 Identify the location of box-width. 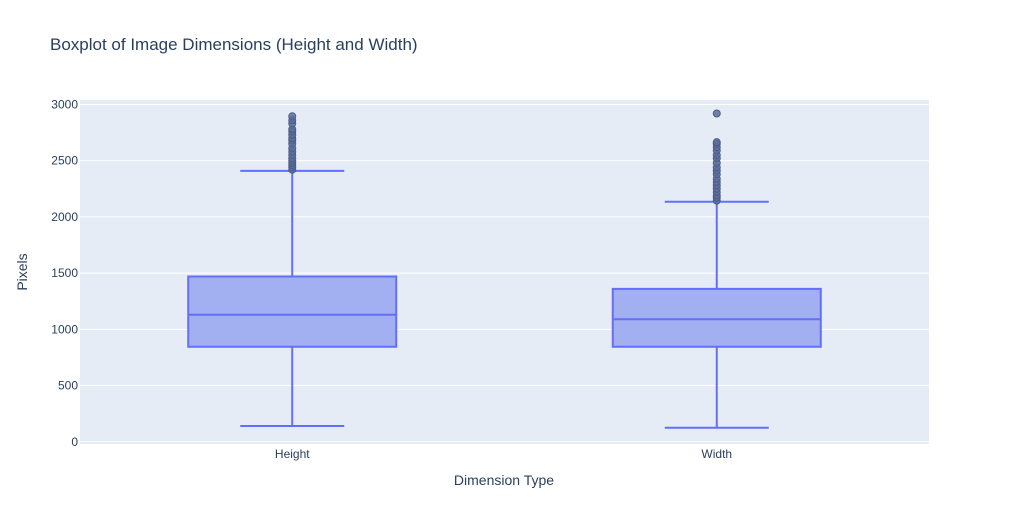
(716, 269).